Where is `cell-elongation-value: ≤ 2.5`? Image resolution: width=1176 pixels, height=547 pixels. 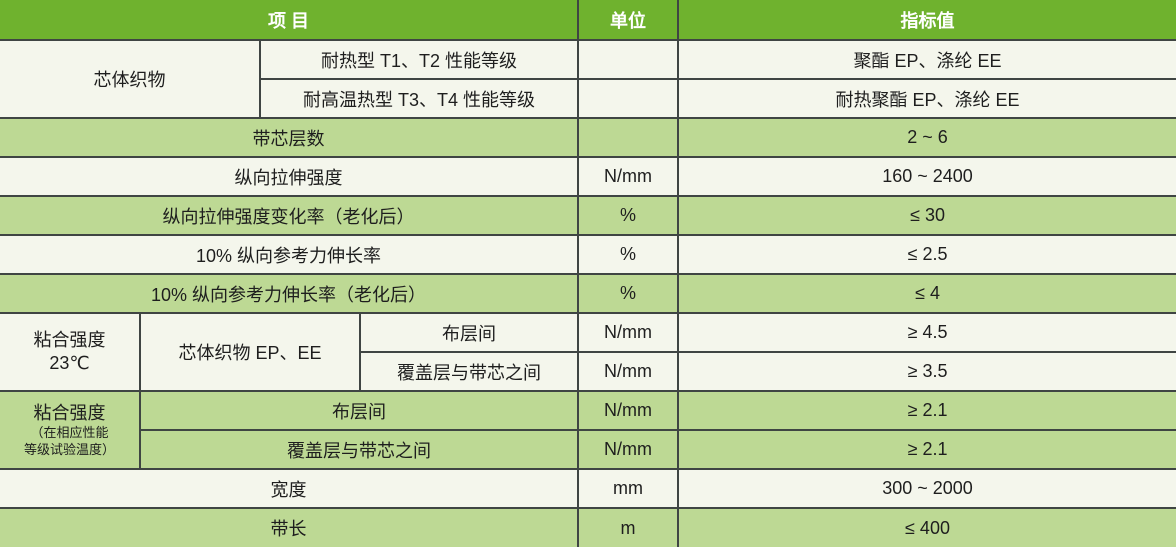
cell-elongation-value: ≤ 2.5 is located at coordinates (926, 254).